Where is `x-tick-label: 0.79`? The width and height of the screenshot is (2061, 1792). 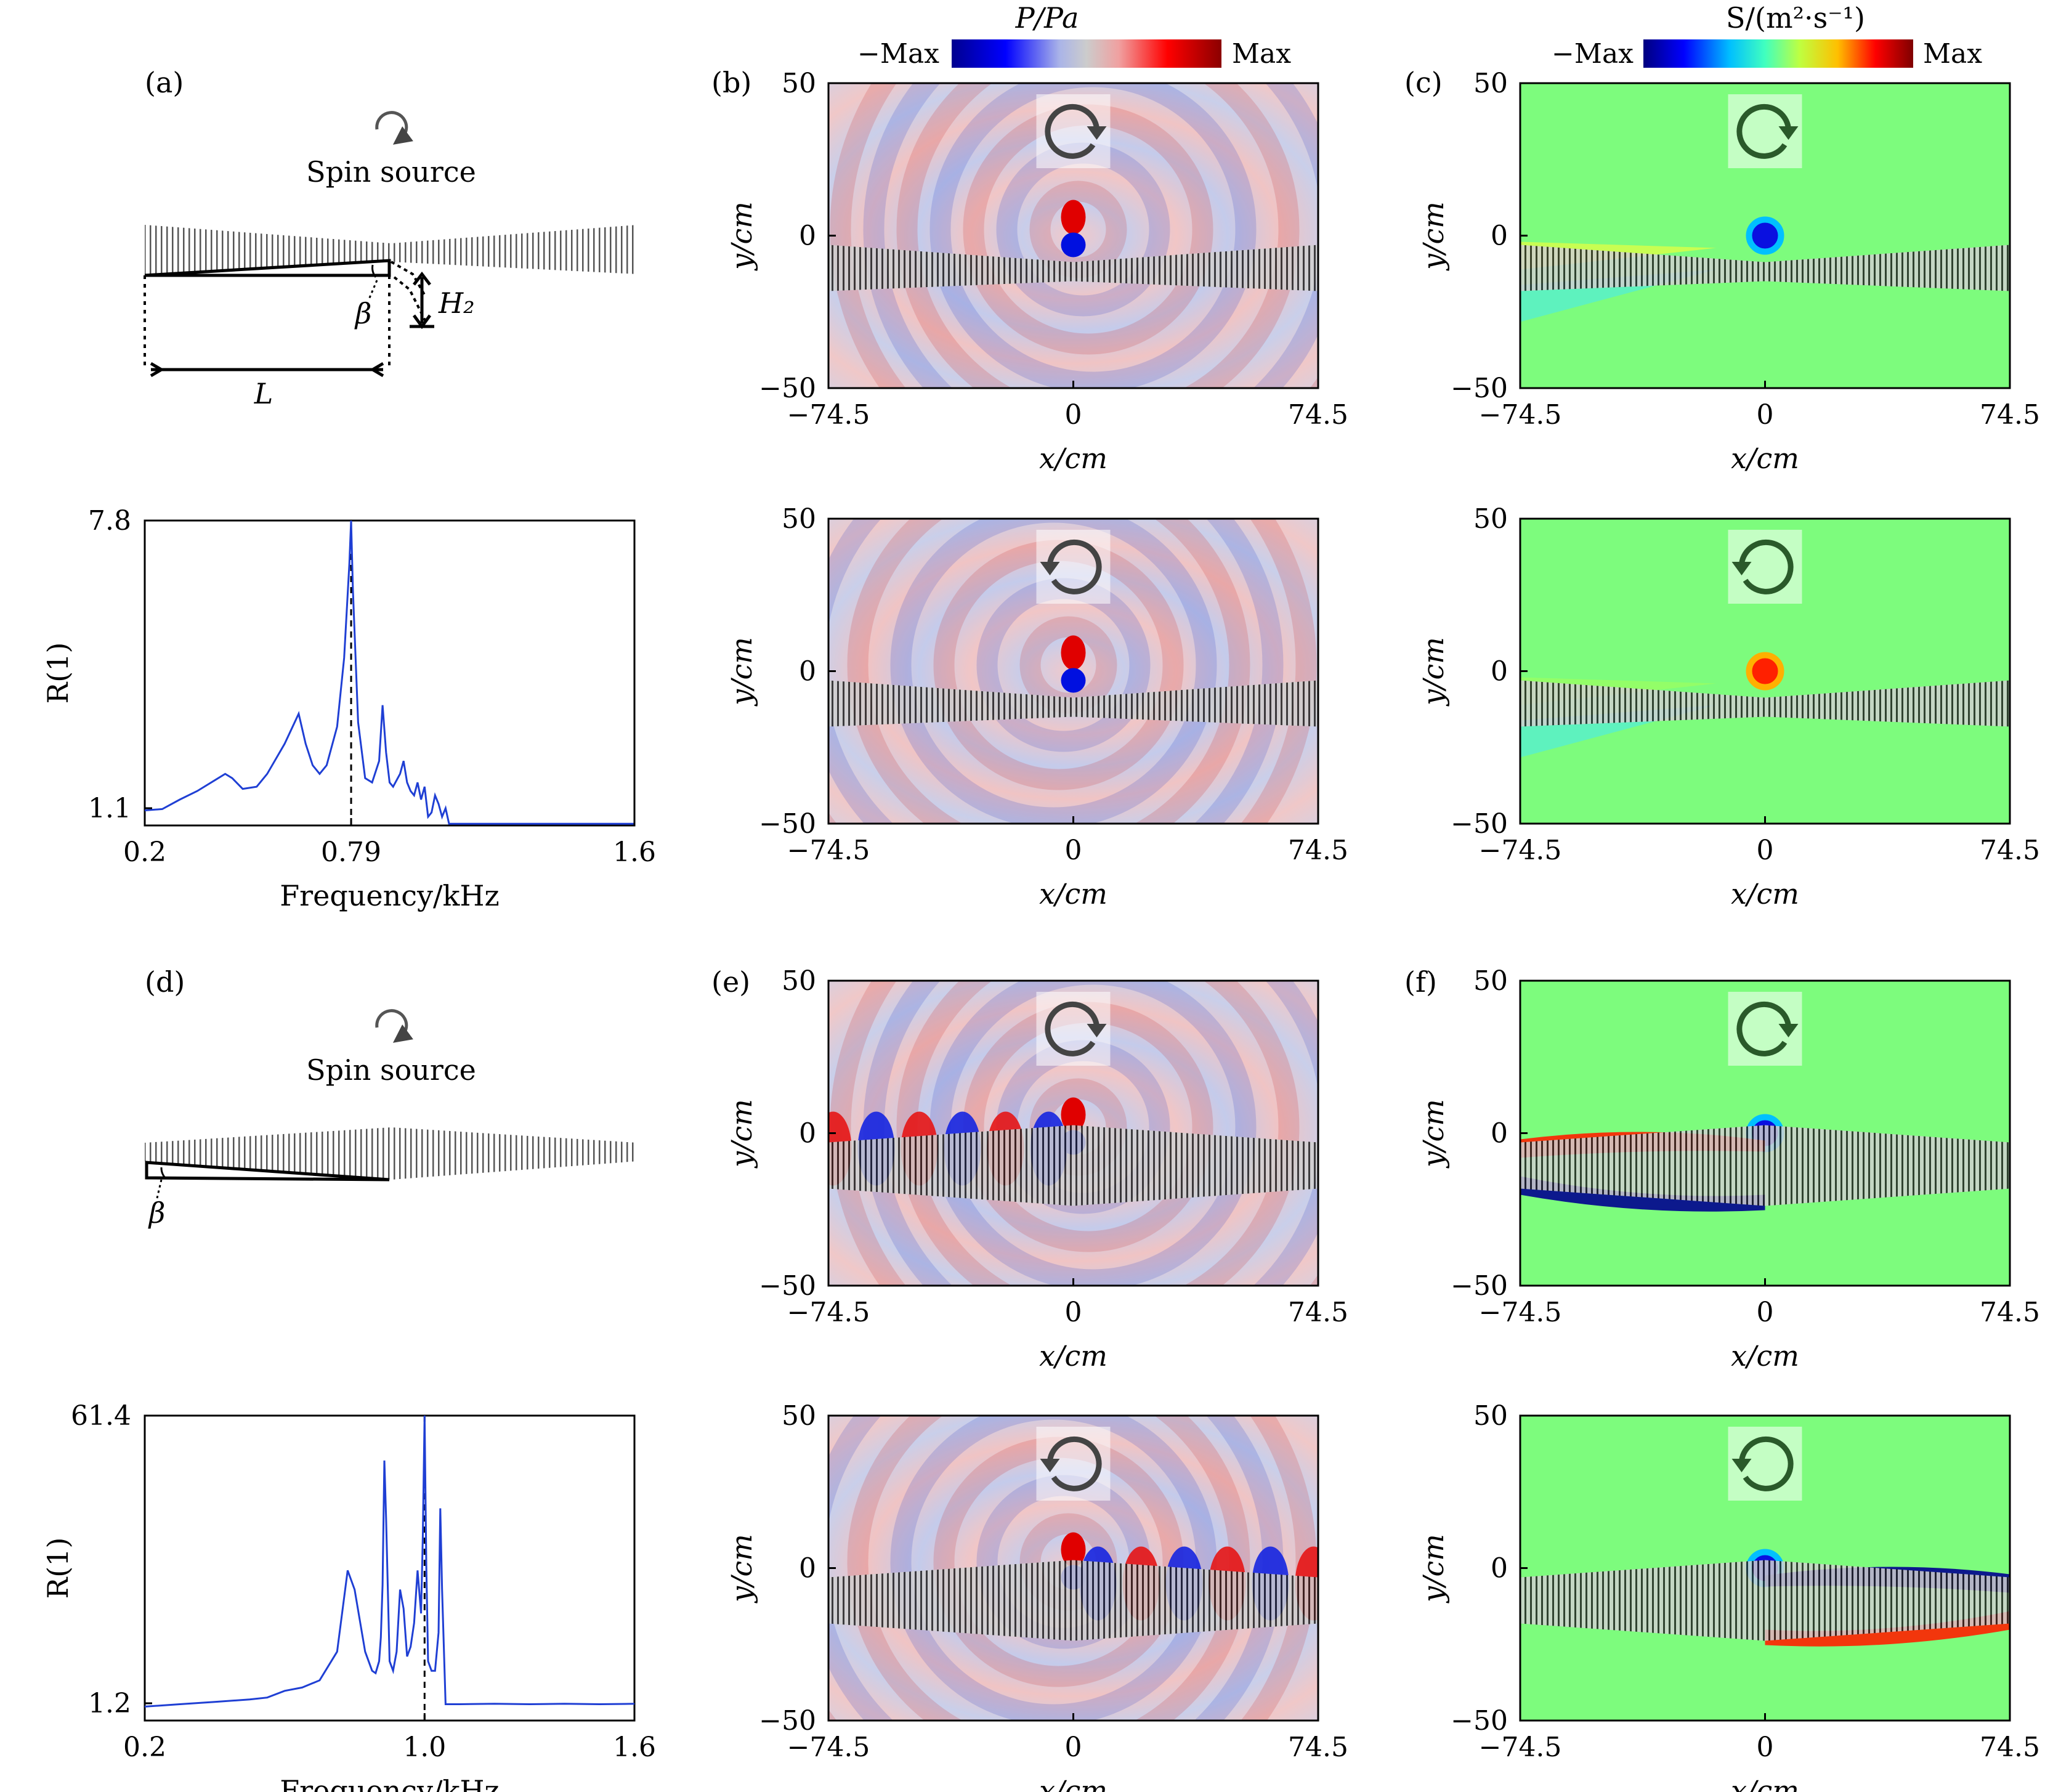 x-tick-label: 0.79 is located at coordinates (351, 852).